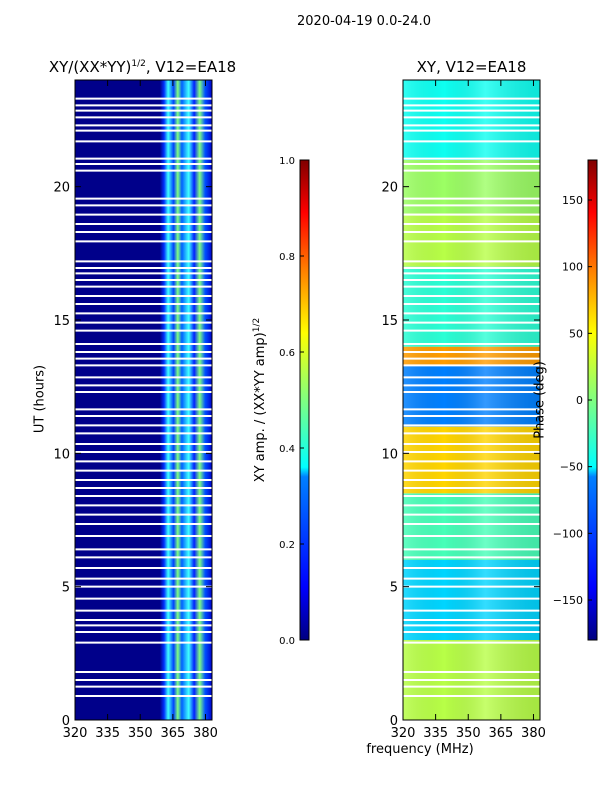  I want to click on figure-title: 2020-04-19 0.0-24.0, so click(364, 21).